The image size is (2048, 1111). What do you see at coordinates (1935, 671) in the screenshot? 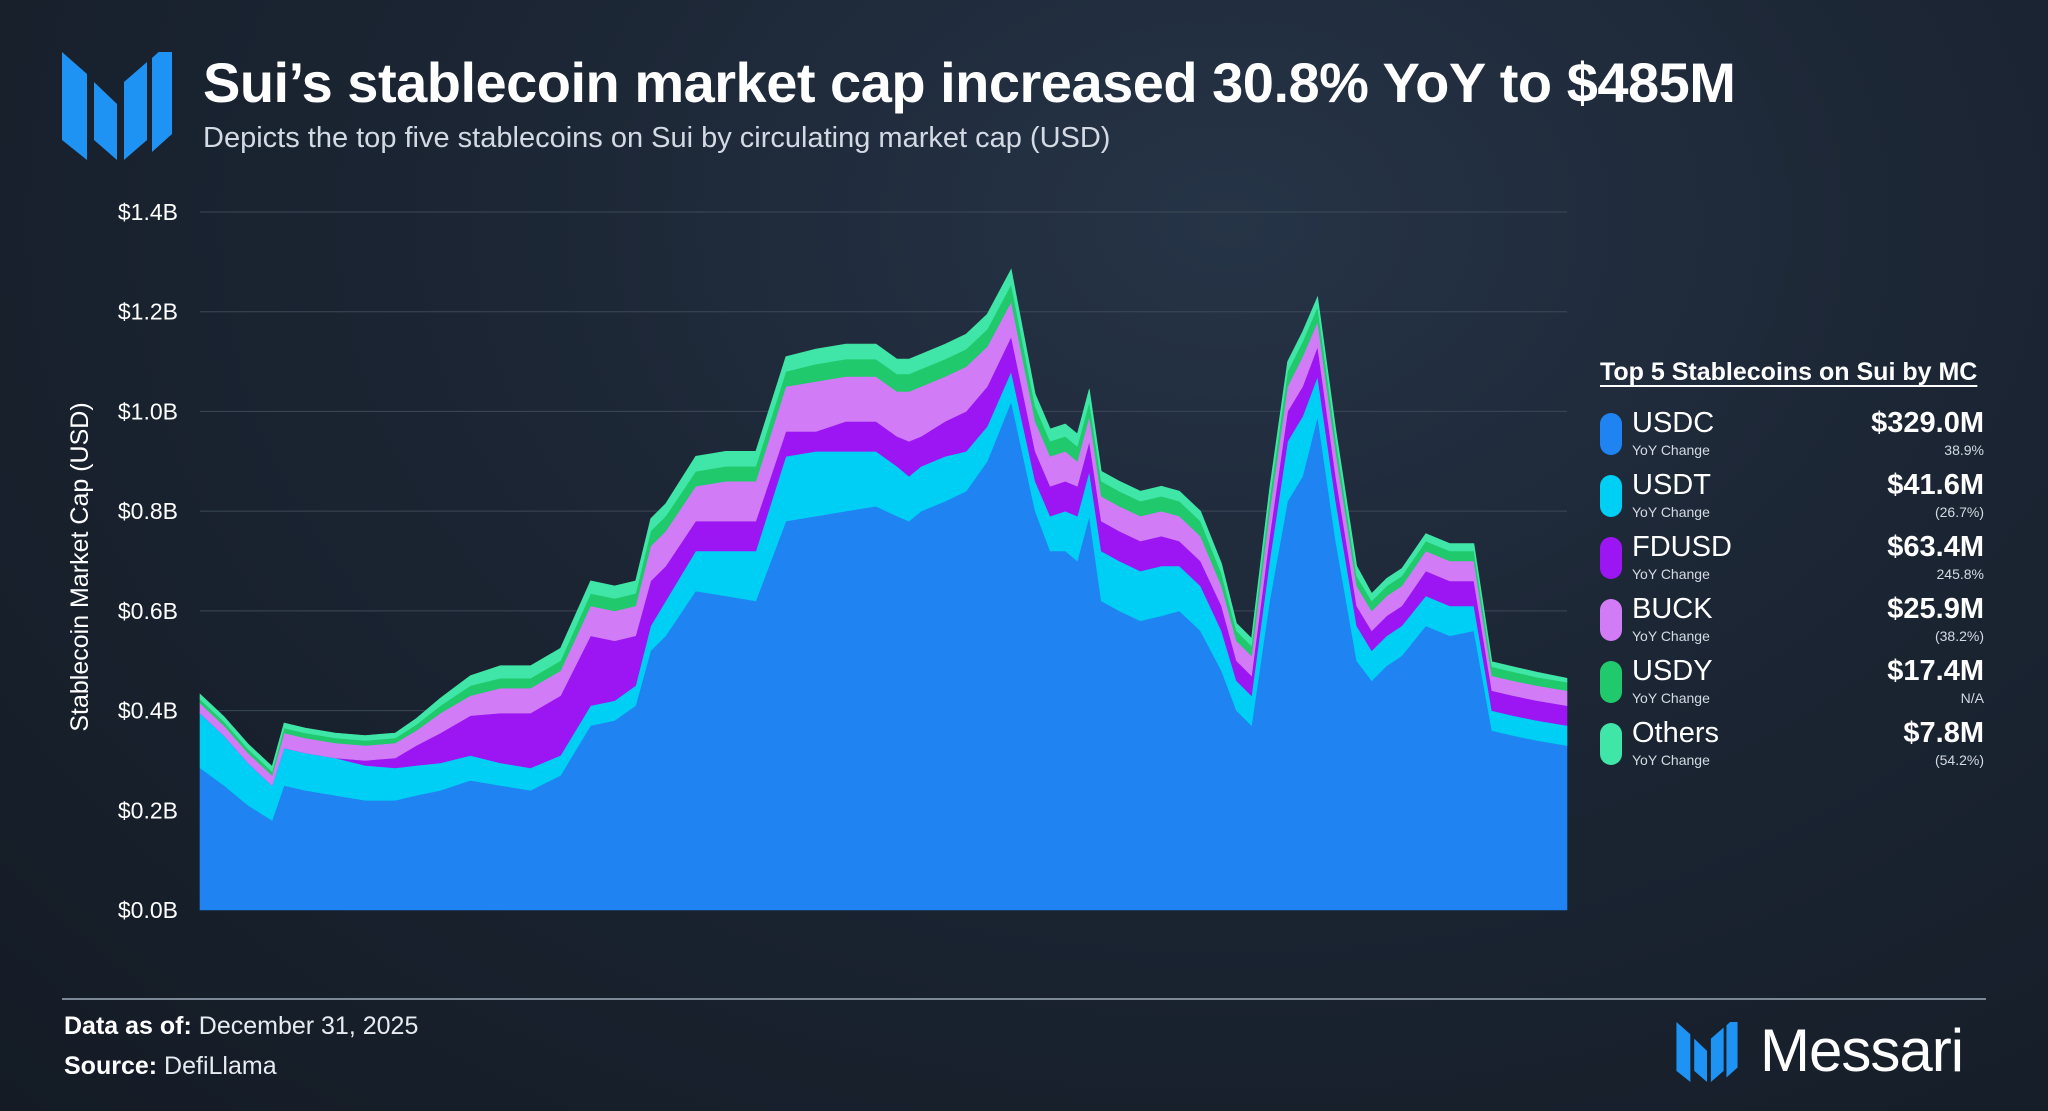
I see `legend-item-value: $17.4M` at bounding box center [1935, 671].